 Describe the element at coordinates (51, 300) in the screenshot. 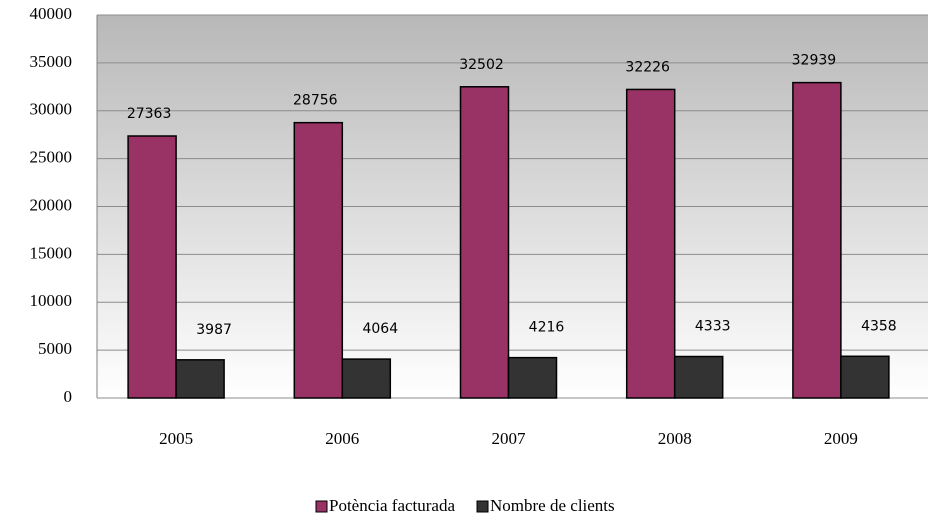

I see `y-tick-label: 10000` at that location.